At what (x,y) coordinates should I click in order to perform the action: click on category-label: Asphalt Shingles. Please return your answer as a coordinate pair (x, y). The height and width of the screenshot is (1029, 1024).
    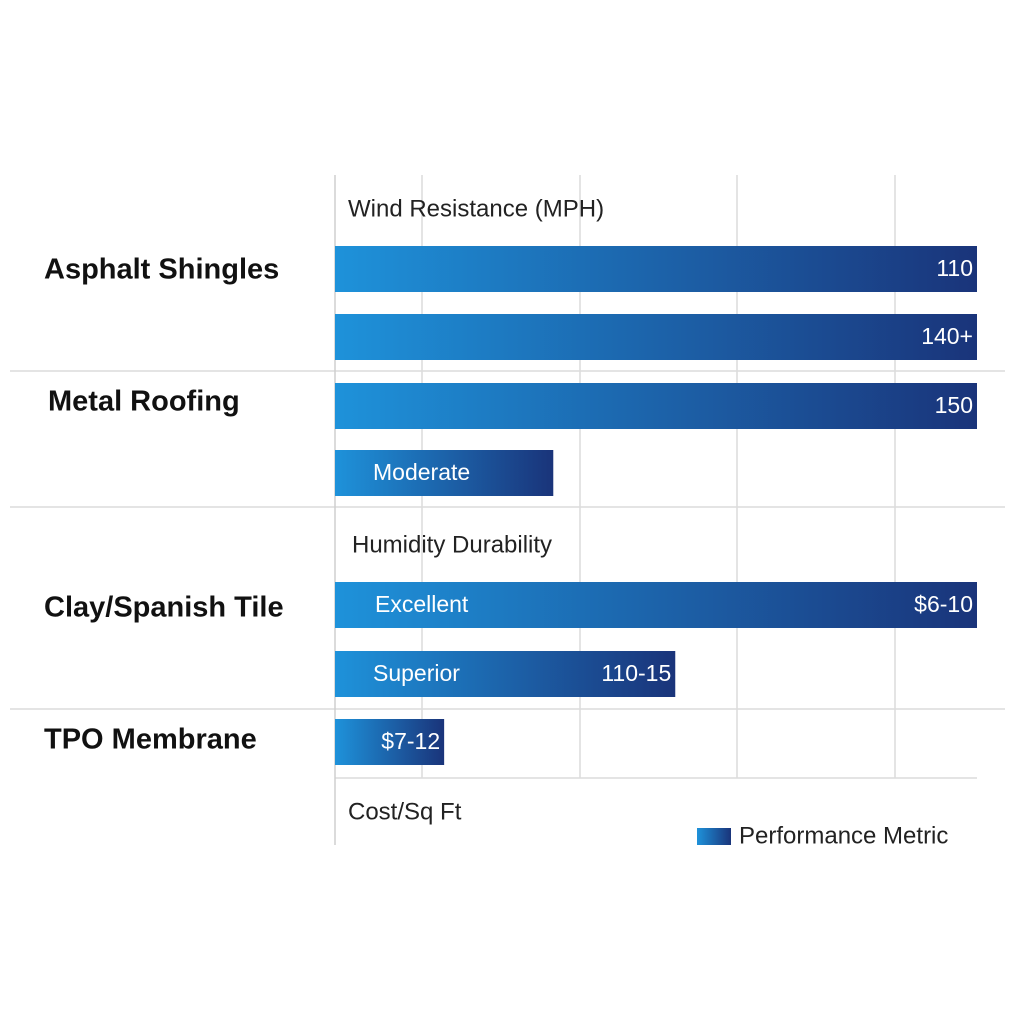
    Looking at the image, I should click on (161, 270).